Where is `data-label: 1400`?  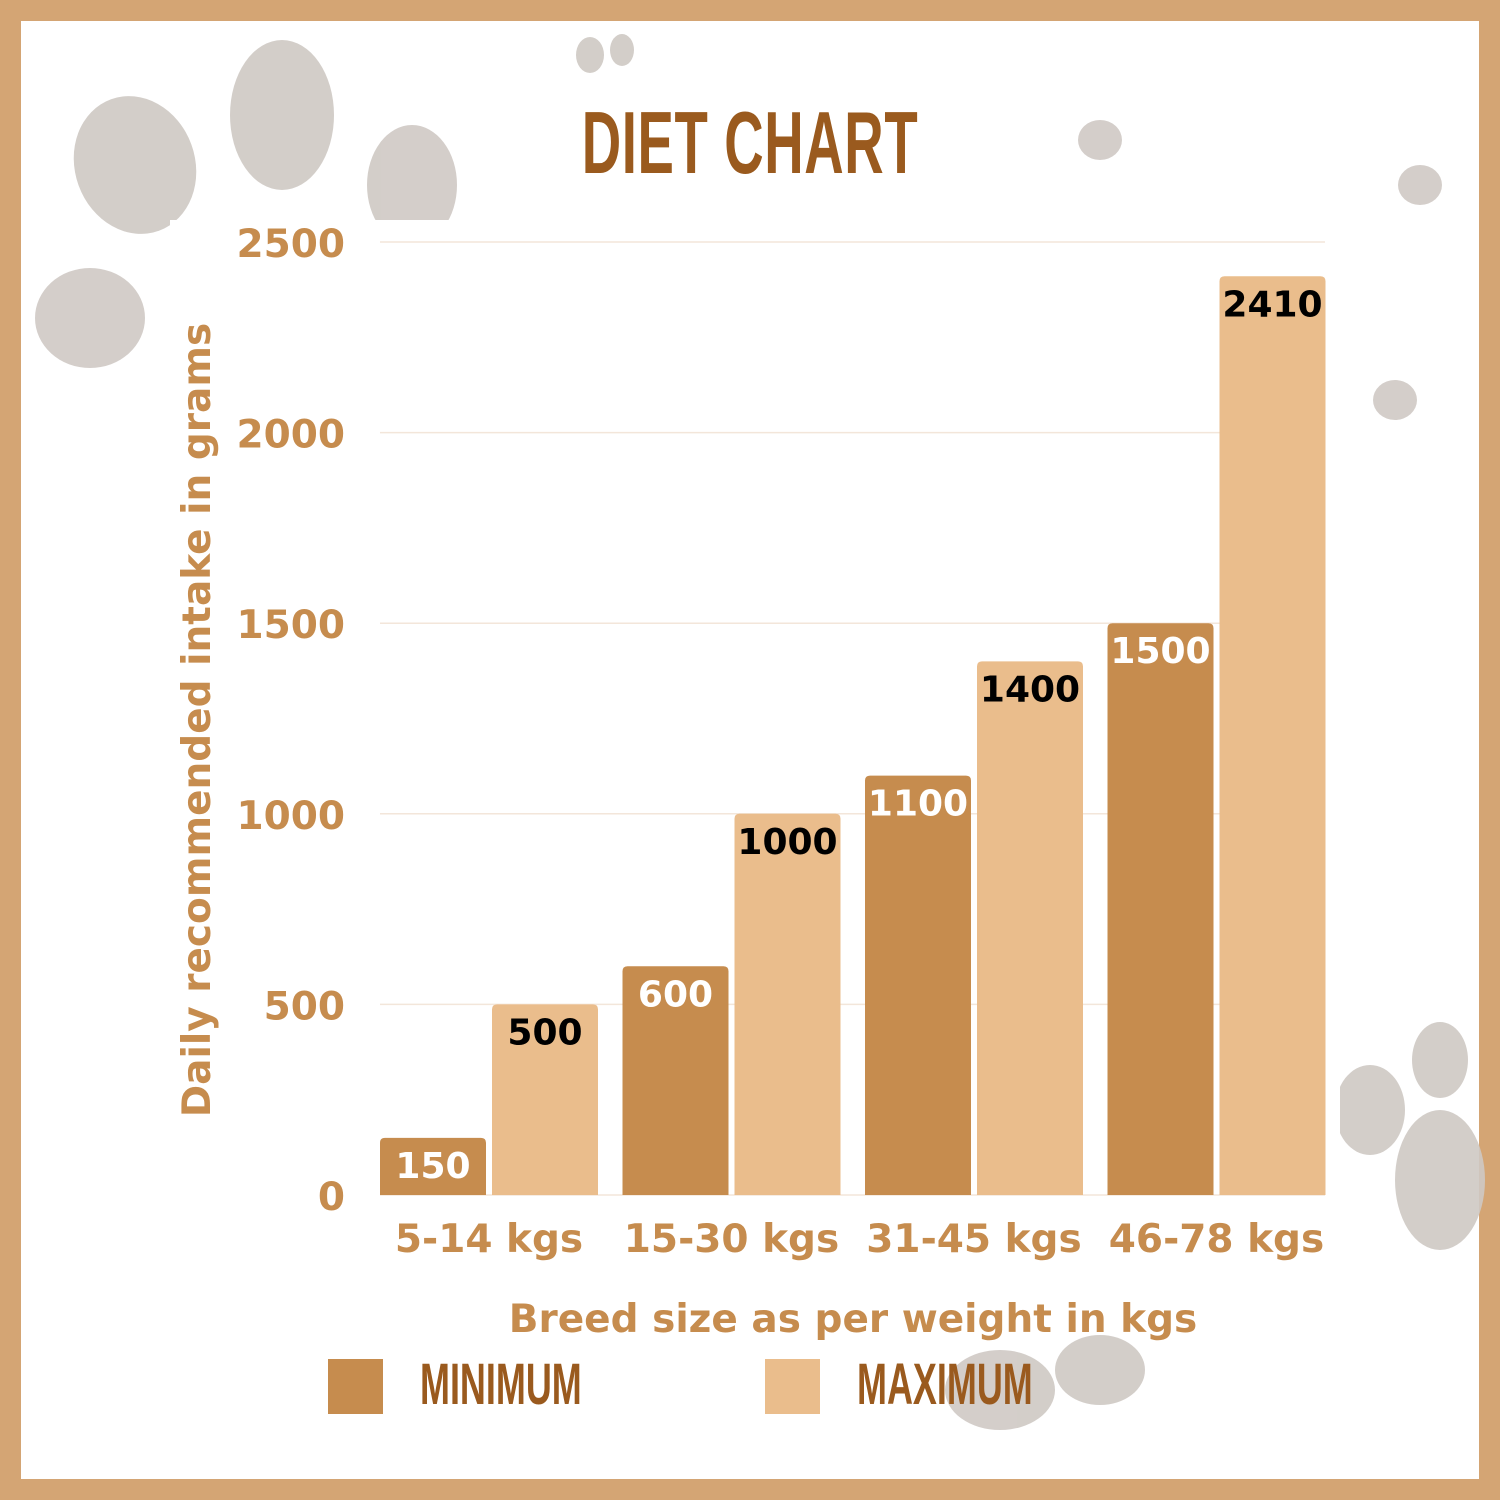
data-label: 1400 is located at coordinates (1030, 689).